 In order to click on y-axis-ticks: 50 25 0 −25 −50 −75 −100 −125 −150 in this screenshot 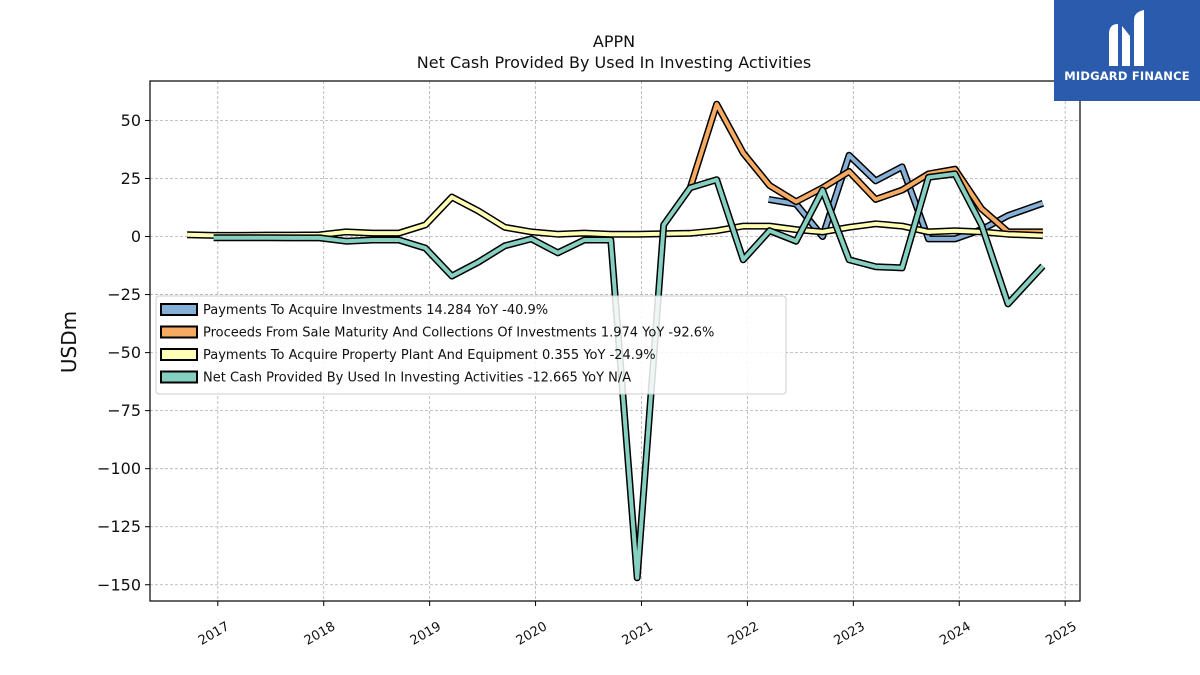, I will do `click(123, 352)`.